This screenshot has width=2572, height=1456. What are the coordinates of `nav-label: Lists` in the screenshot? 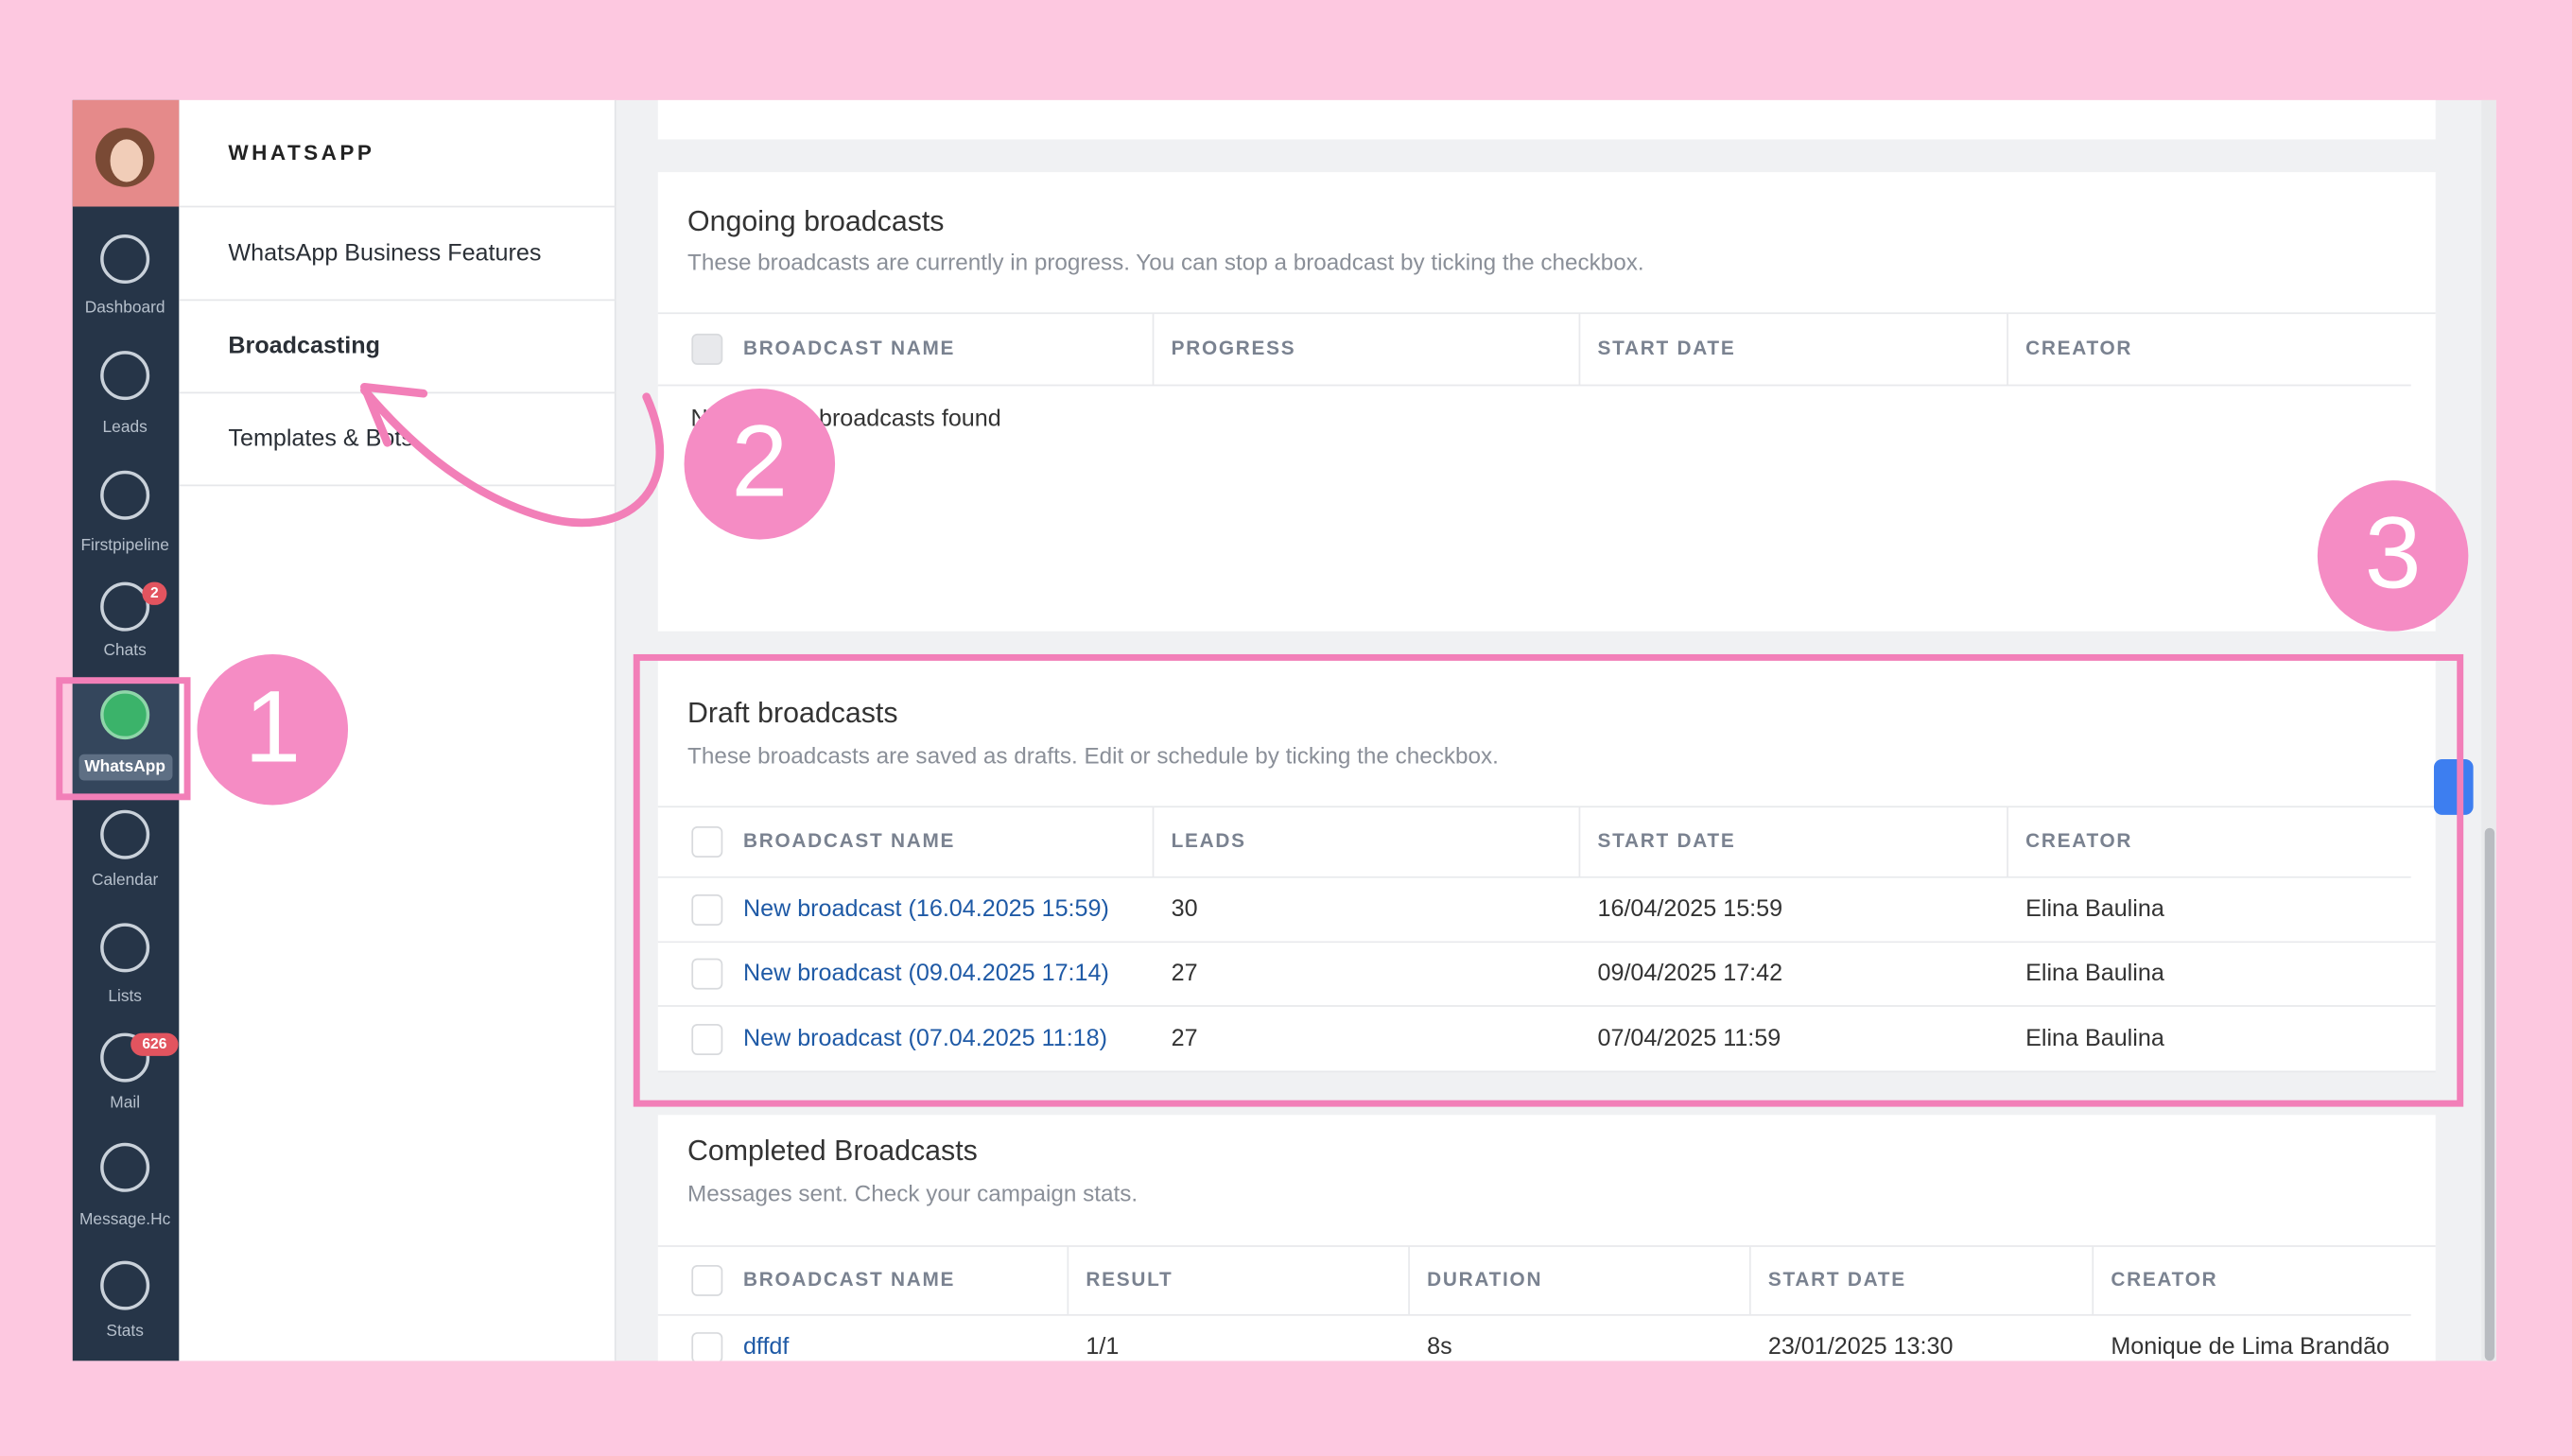 It's located at (125, 995).